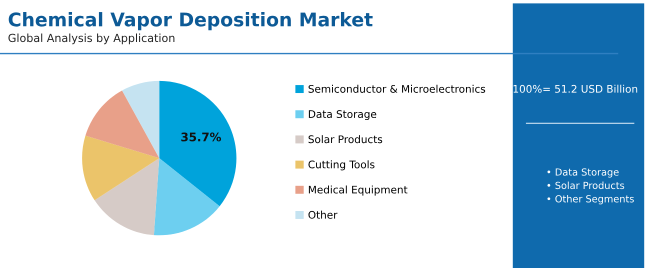 This screenshot has width=650, height=268. I want to click on text: • Other Segments, so click(590, 199).